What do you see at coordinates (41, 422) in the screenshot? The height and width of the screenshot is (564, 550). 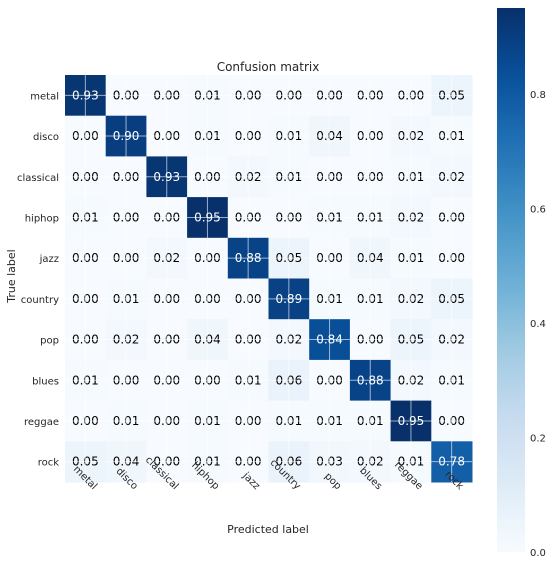 I see `y-tick-label: reggae` at bounding box center [41, 422].